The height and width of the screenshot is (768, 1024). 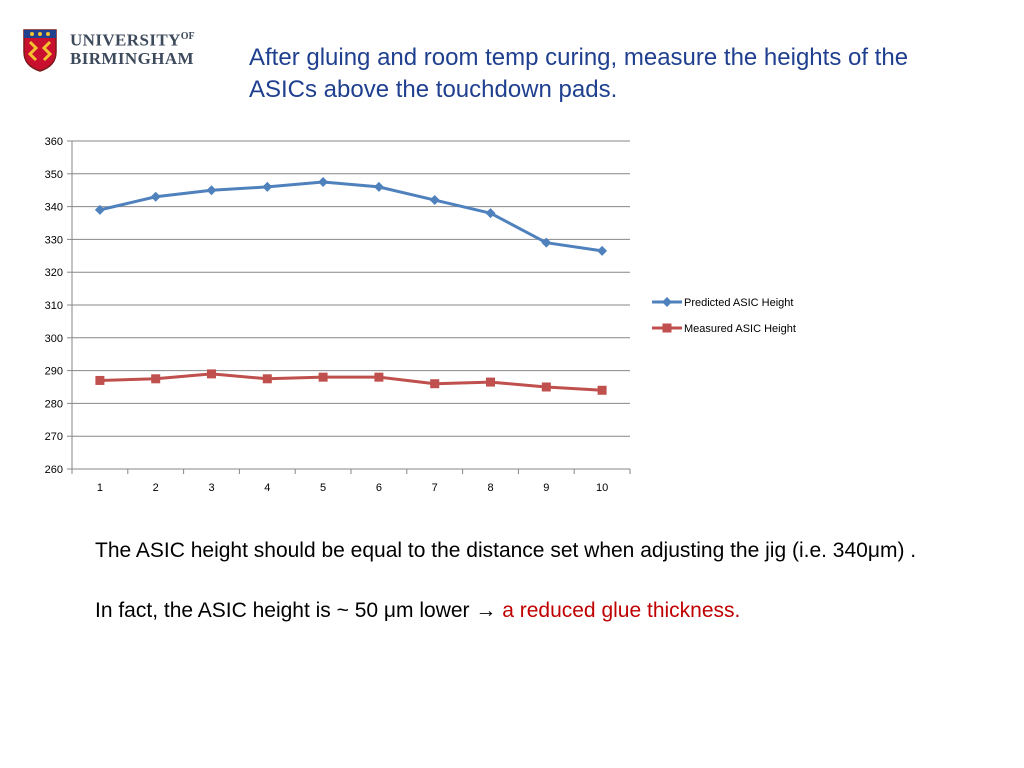 What do you see at coordinates (267, 488) in the screenshot?
I see `x-tick-label: 4` at bounding box center [267, 488].